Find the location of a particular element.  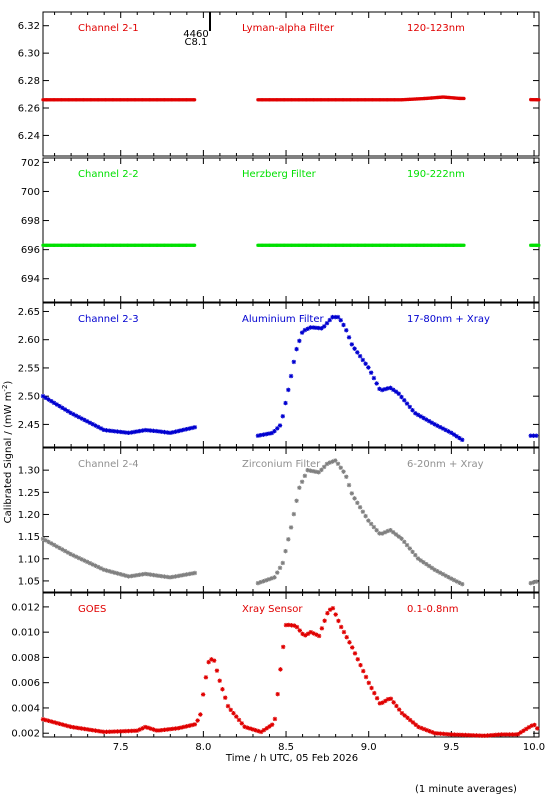

y-tick-label: 2.65 is located at coordinates (29, 312).